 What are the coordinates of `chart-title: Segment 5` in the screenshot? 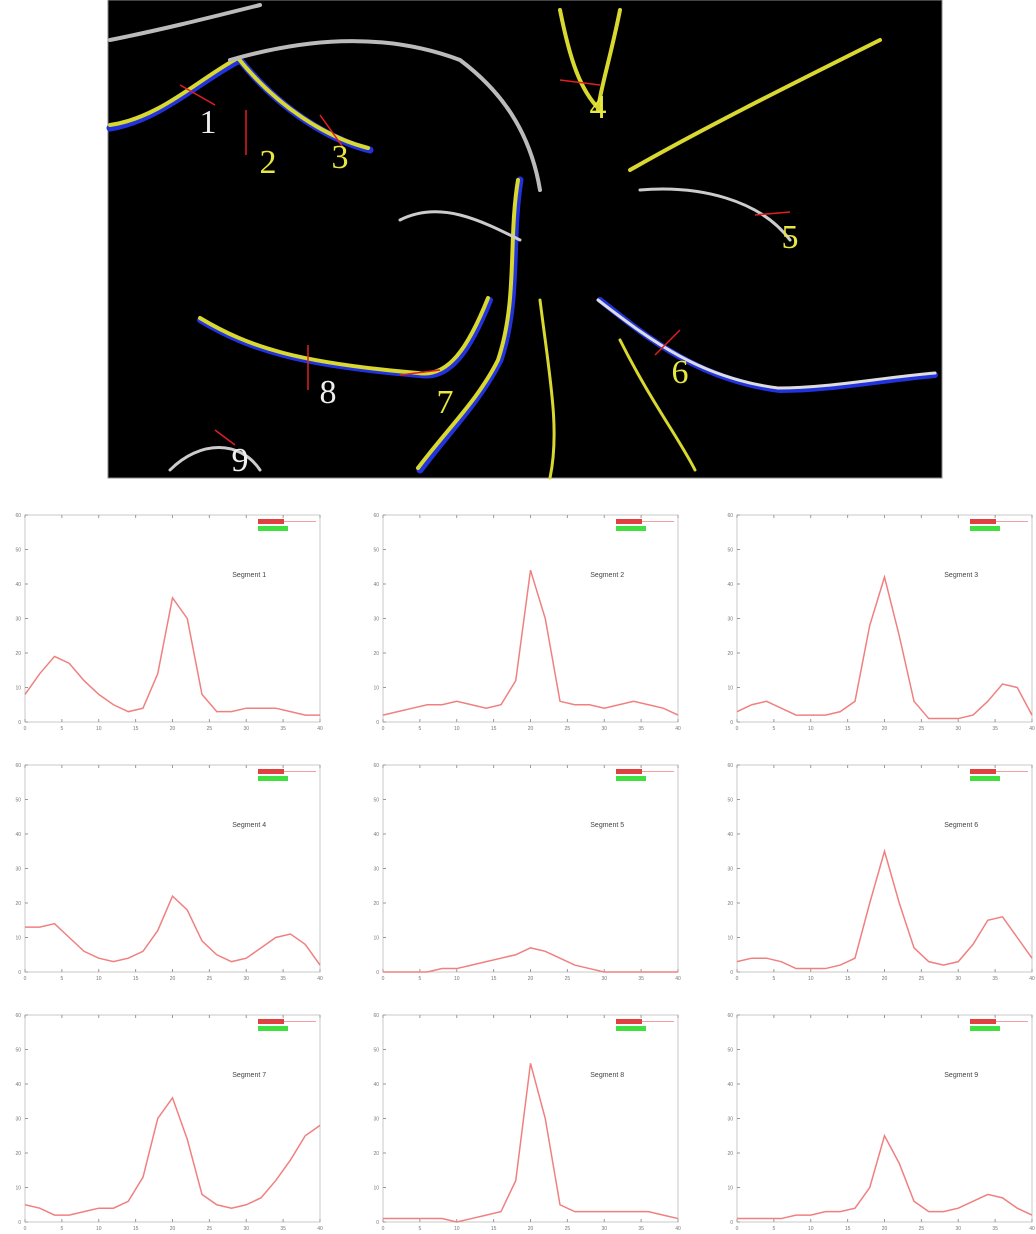 It's located at (607, 825).